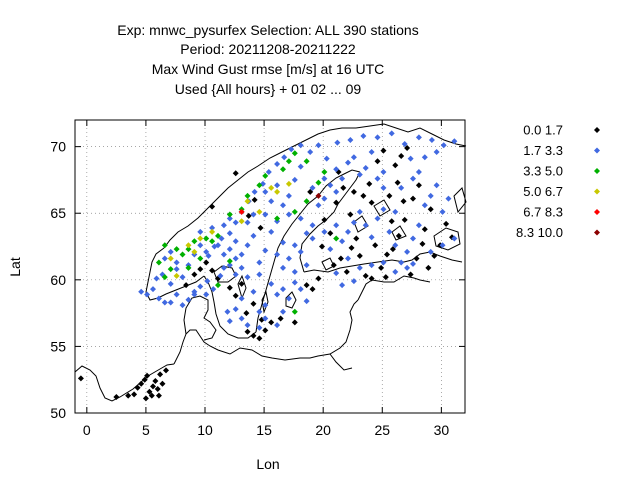 Image resolution: width=640 pixels, height=480 pixels. I want to click on legend-label: 8.3 10.0, so click(539, 232).